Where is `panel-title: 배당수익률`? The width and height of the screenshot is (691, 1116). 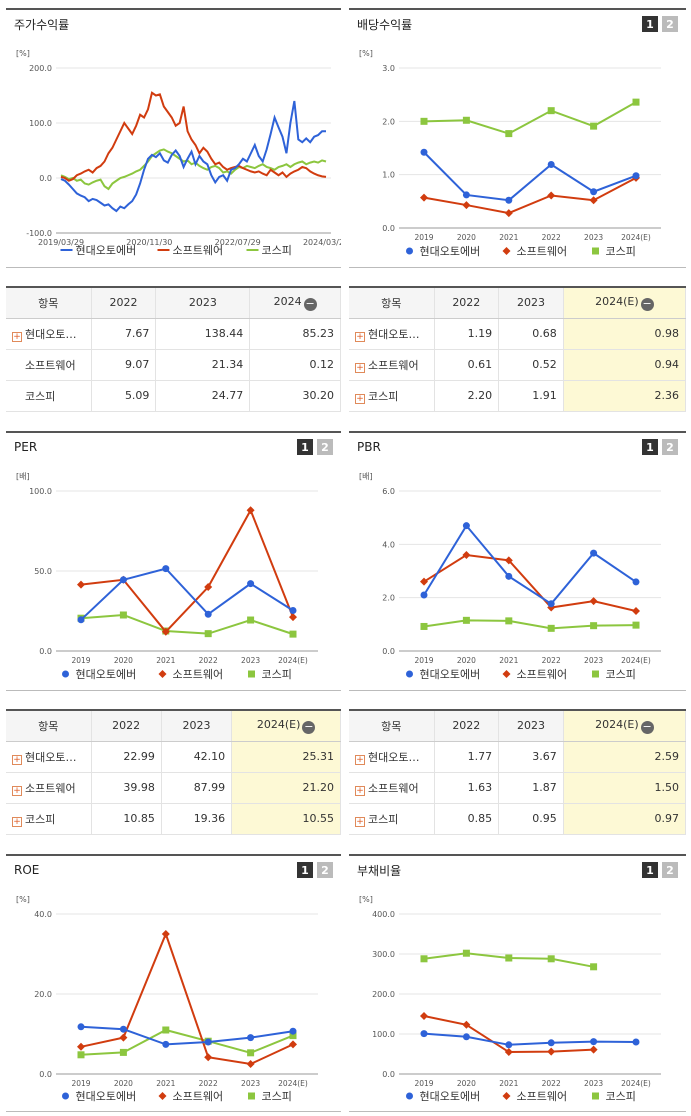
panel-title: 배당수익률 is located at coordinates (385, 24).